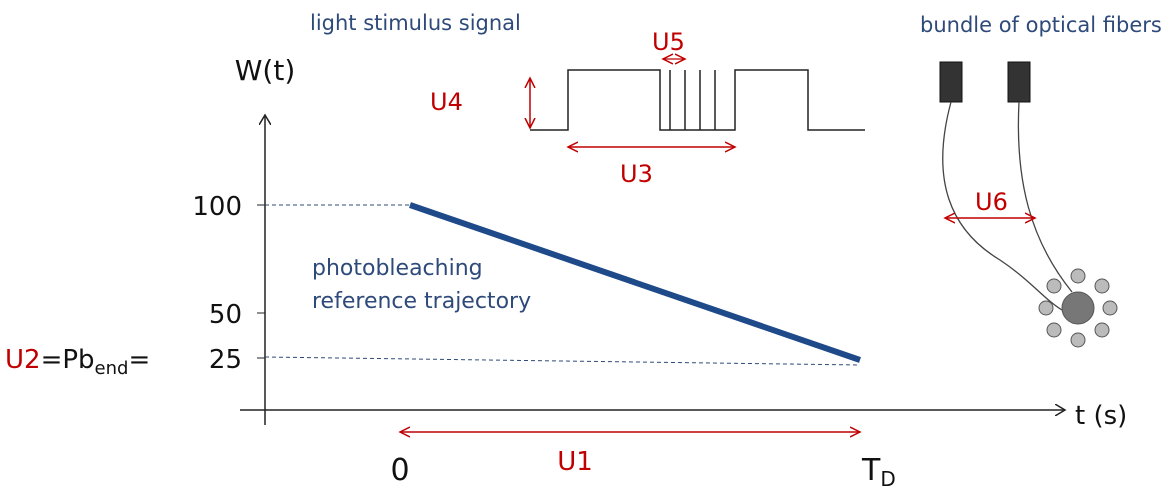 This screenshot has height=501, width=1167. I want to click on tick-label: 50, so click(225, 315).